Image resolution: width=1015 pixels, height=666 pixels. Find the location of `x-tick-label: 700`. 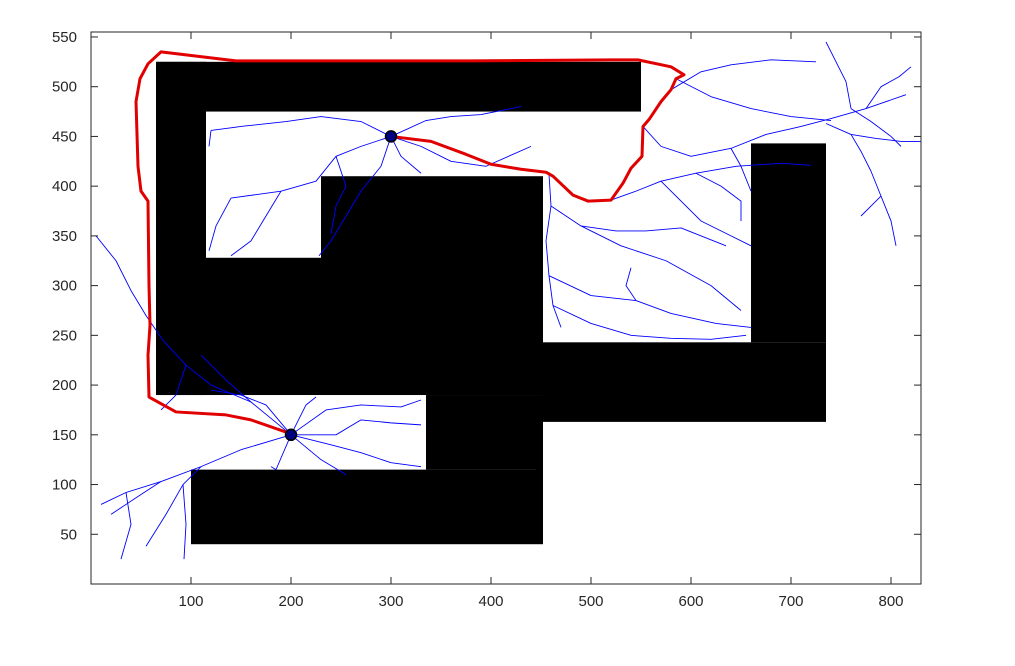

x-tick-label: 700 is located at coordinates (790, 601).